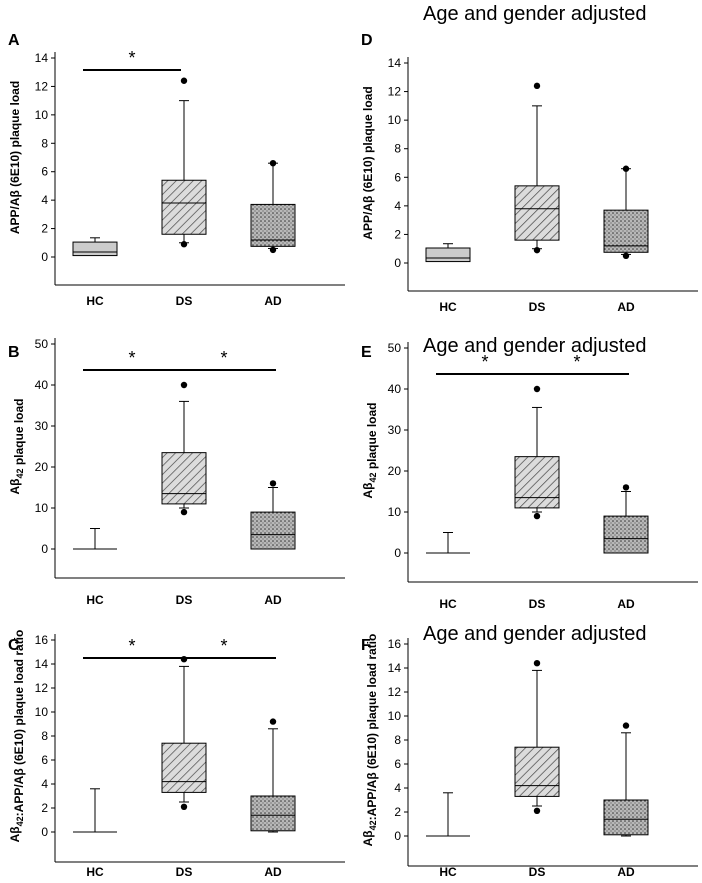 Image resolution: width=702 pixels, height=883 pixels. I want to click on panel-letter: A, so click(14, 40).